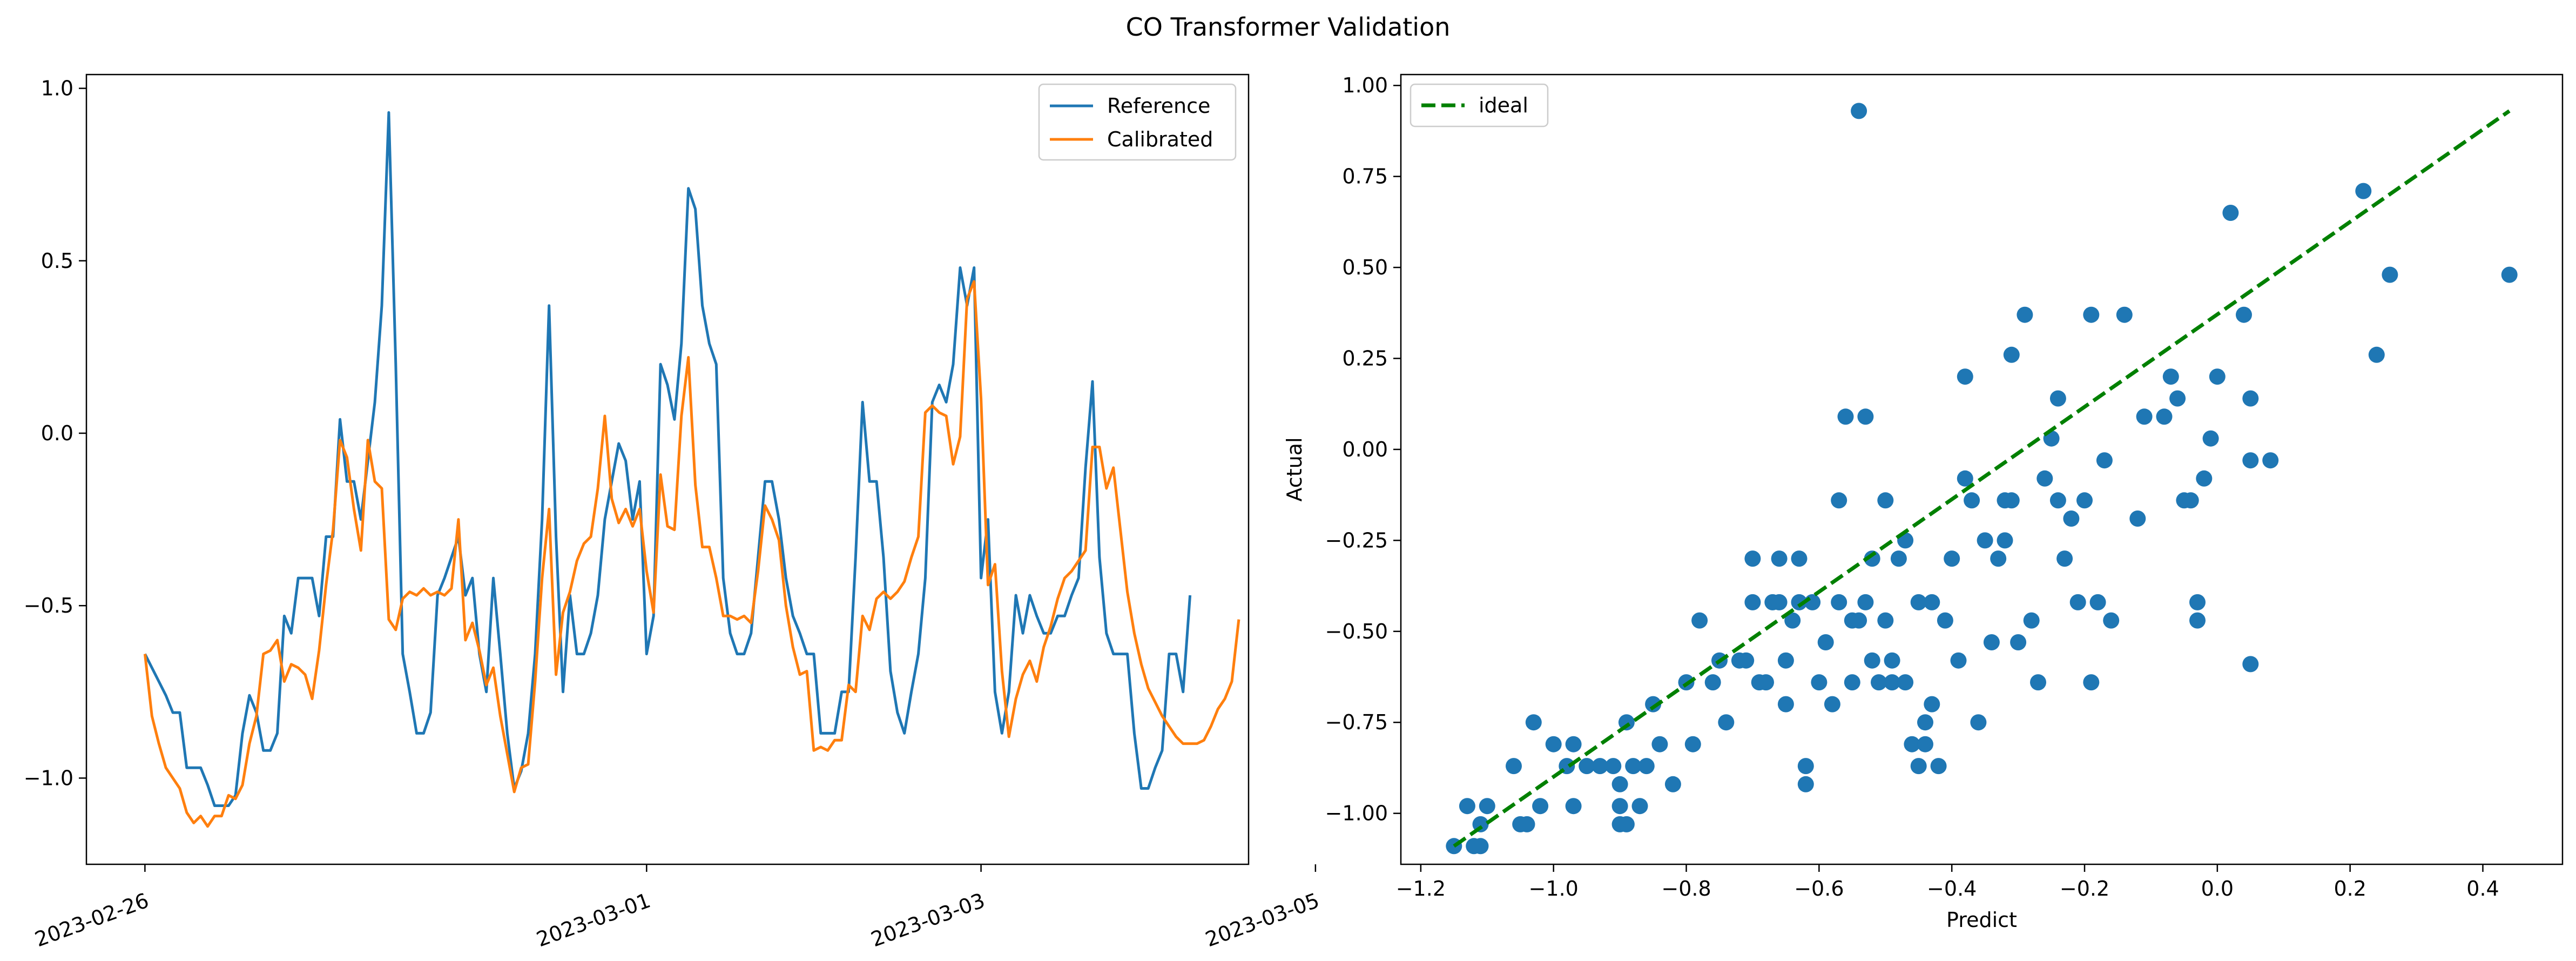 This screenshot has height=961, width=2576. I want to click on y-tick-label: −0.50, so click(1356, 631).